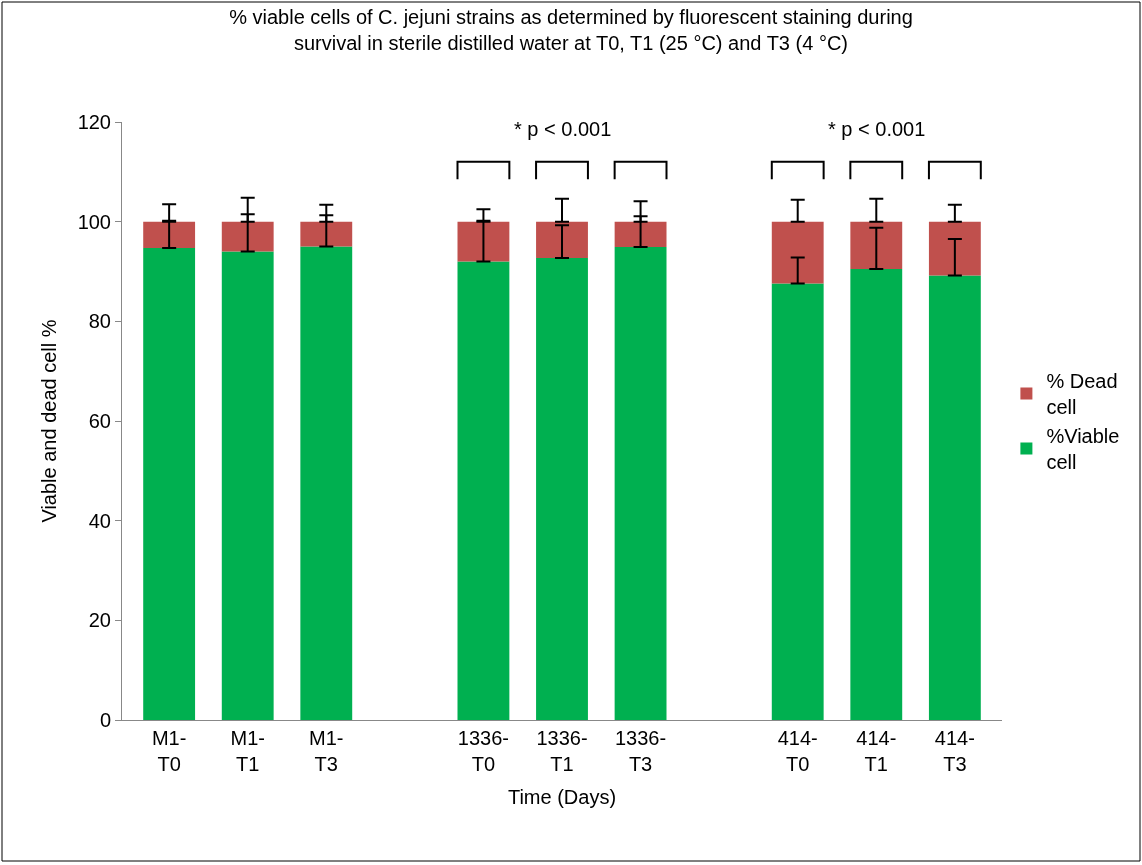 This screenshot has width=1142, height=865. Describe the element at coordinates (94, 221) in the screenshot. I see `y-tick-label: 100` at that location.